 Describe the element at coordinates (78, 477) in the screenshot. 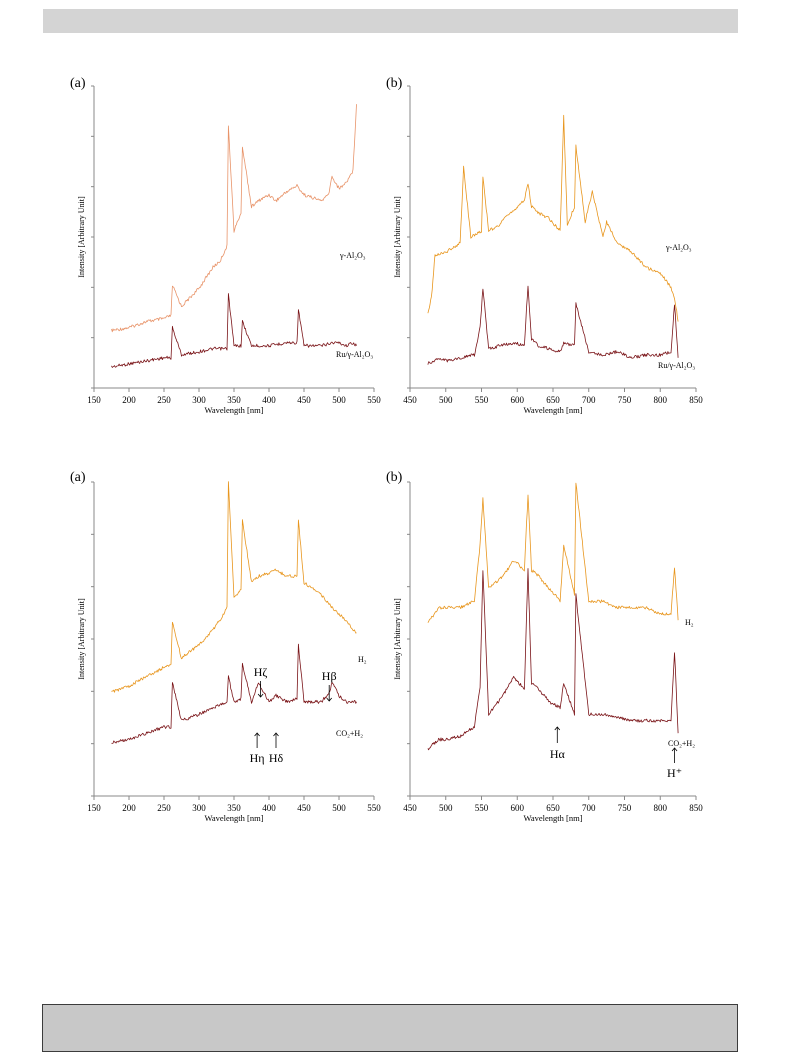

I see `fig2a-panel-label: (a)` at that location.